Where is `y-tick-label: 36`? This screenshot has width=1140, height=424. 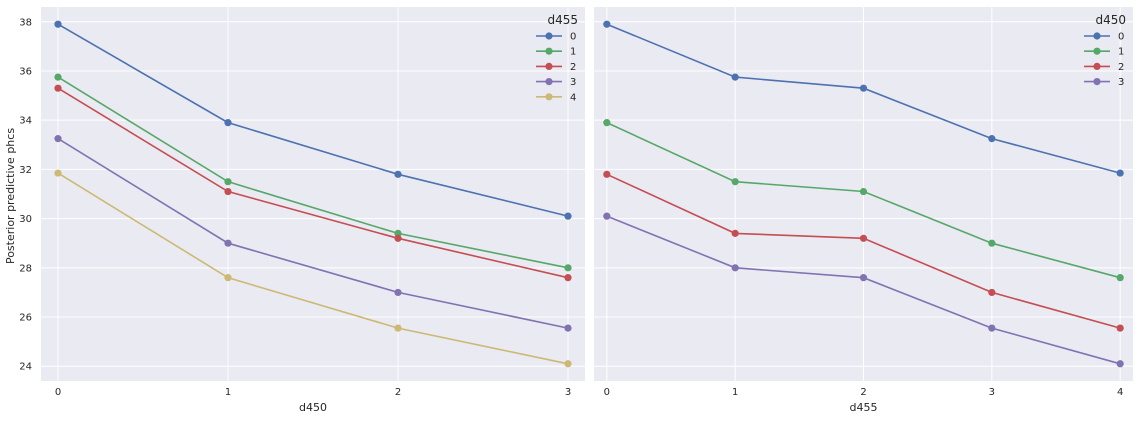 y-tick-label: 36 is located at coordinates (25, 71).